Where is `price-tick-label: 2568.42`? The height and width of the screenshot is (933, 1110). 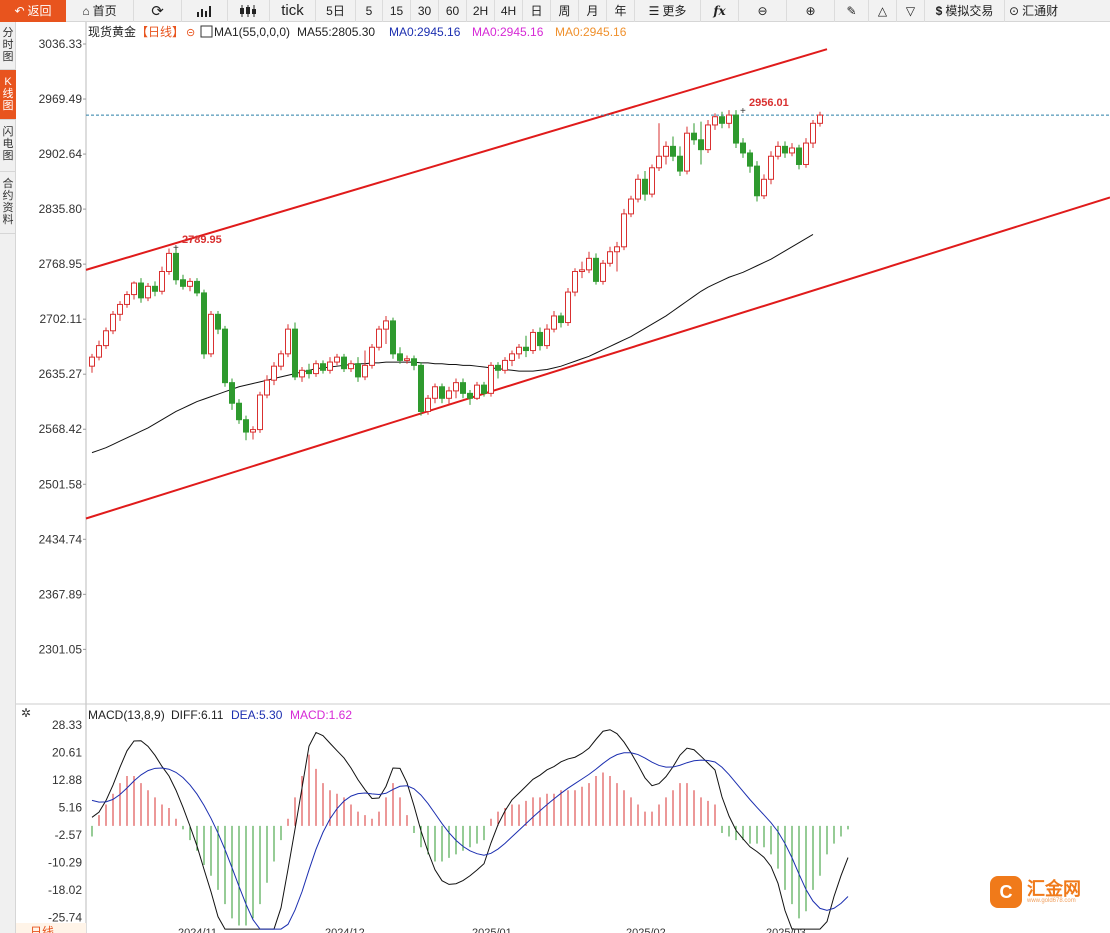 price-tick-label: 2568.42 is located at coordinates (61, 429).